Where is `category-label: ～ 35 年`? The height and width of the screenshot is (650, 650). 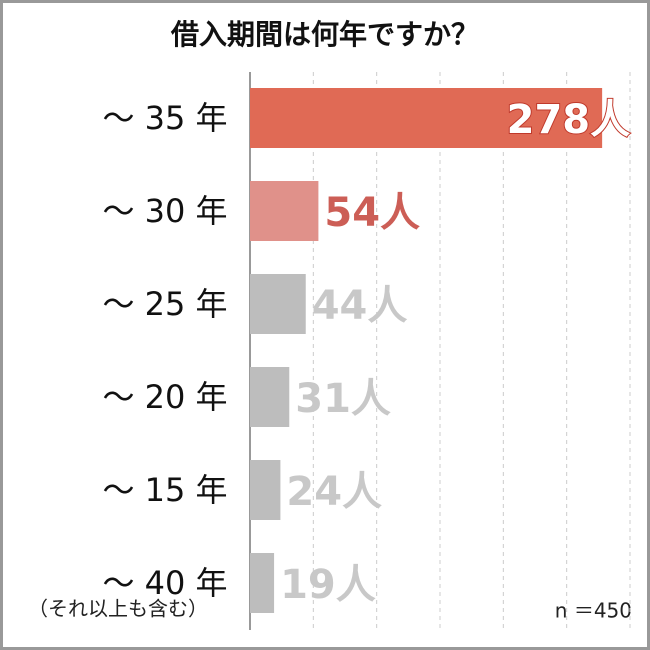
category-label: ～ 35 年 is located at coordinates (164, 118).